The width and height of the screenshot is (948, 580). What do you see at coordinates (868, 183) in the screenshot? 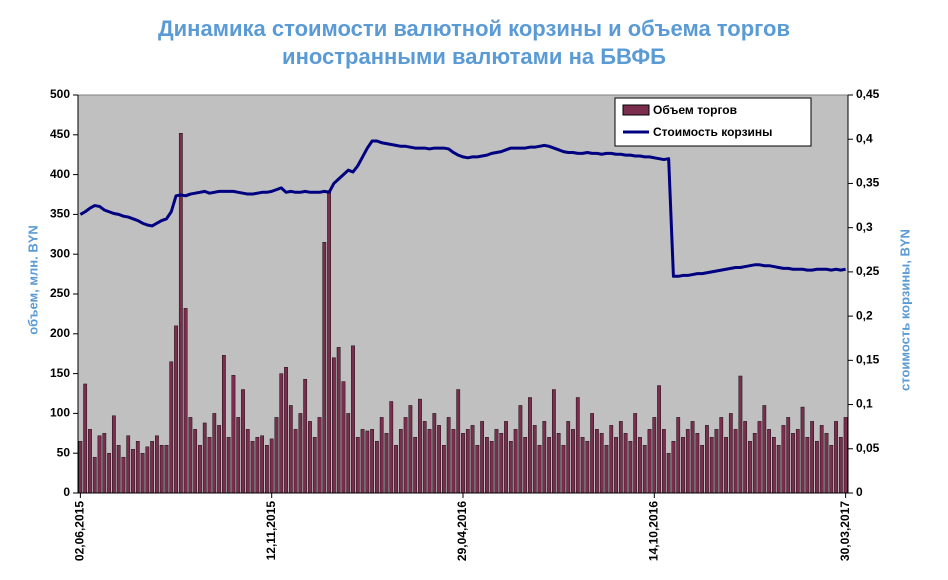
I see `y2-tick-label: 0,35` at bounding box center [868, 183].